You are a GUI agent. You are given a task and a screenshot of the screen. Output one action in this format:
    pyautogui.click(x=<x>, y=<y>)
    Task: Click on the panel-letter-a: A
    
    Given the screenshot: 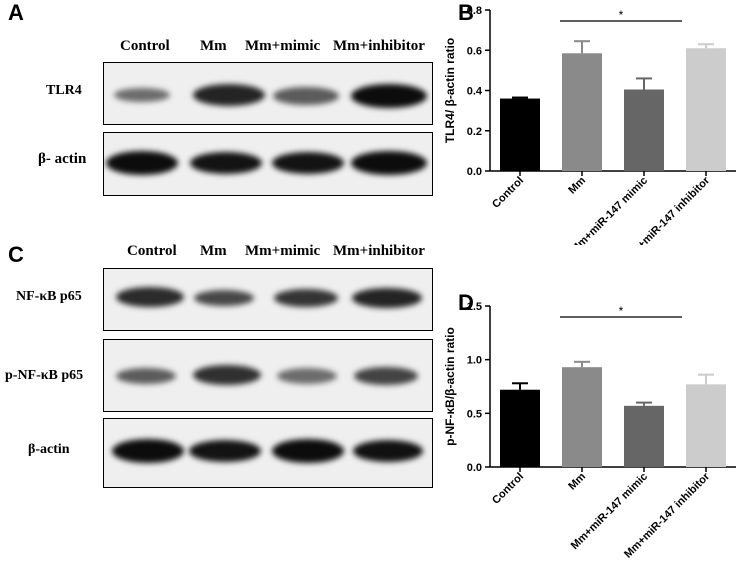 What is the action you would take?
    pyautogui.click(x=16, y=12)
    